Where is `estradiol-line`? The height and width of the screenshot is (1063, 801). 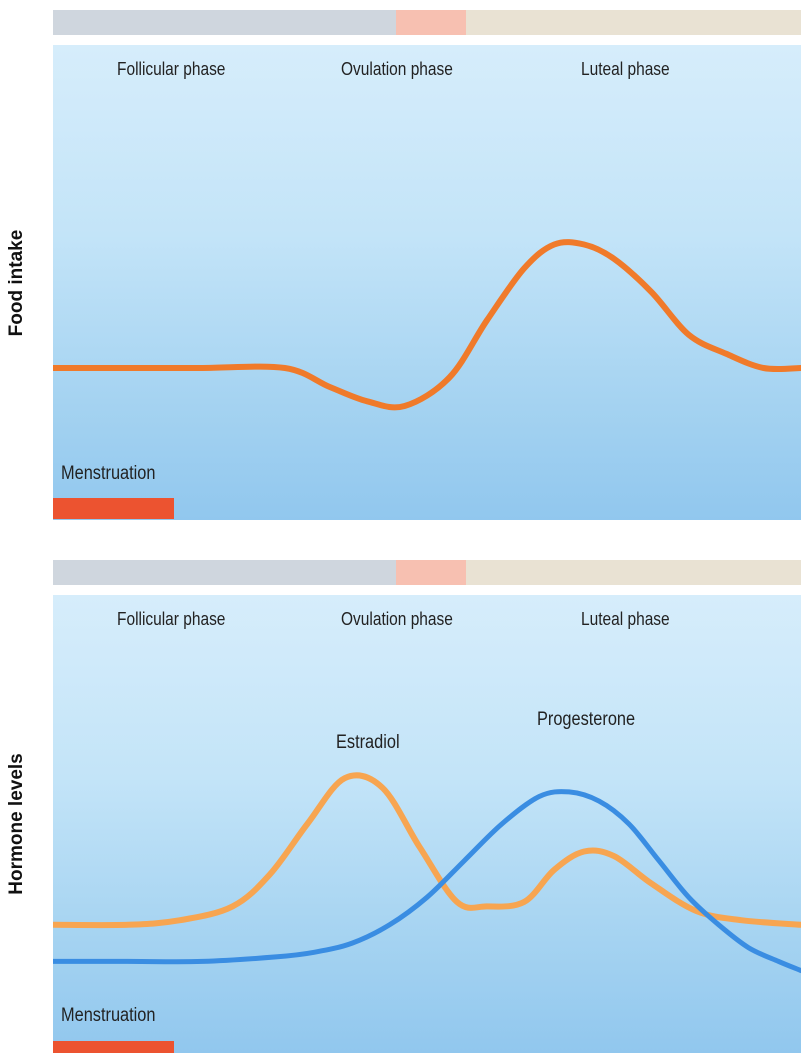
estradiol-line is located at coordinates (427, 850).